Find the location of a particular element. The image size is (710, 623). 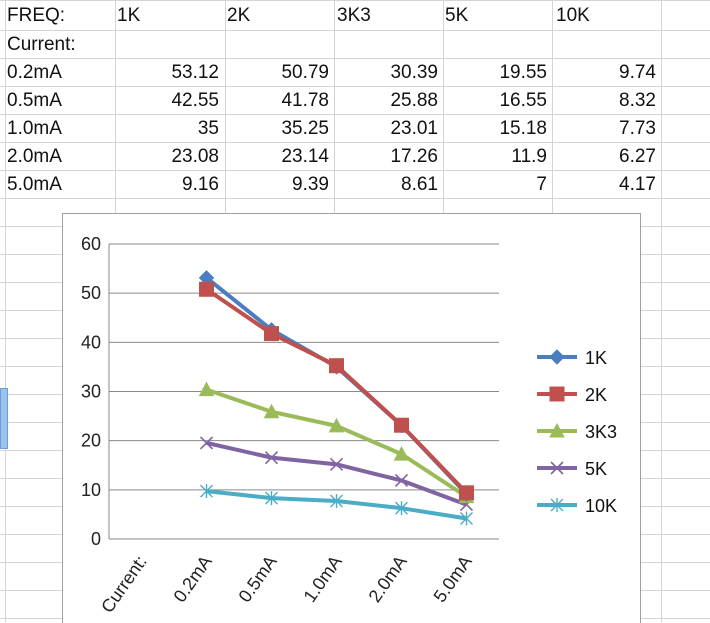

table-cell: 17.26 is located at coordinates (414, 156).